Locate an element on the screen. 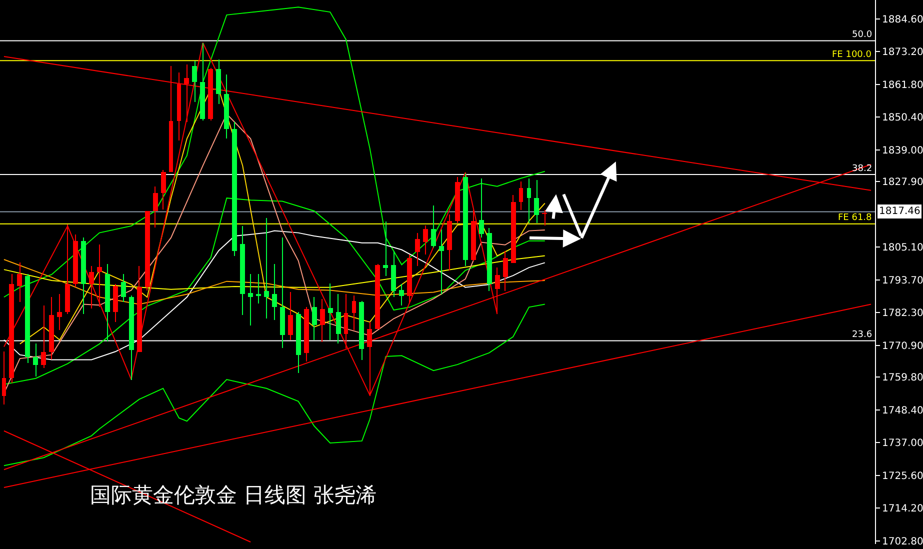 Image resolution: width=923 pixels, height=549 pixels. y-tick-label: 1702.80 is located at coordinates (902, 542).